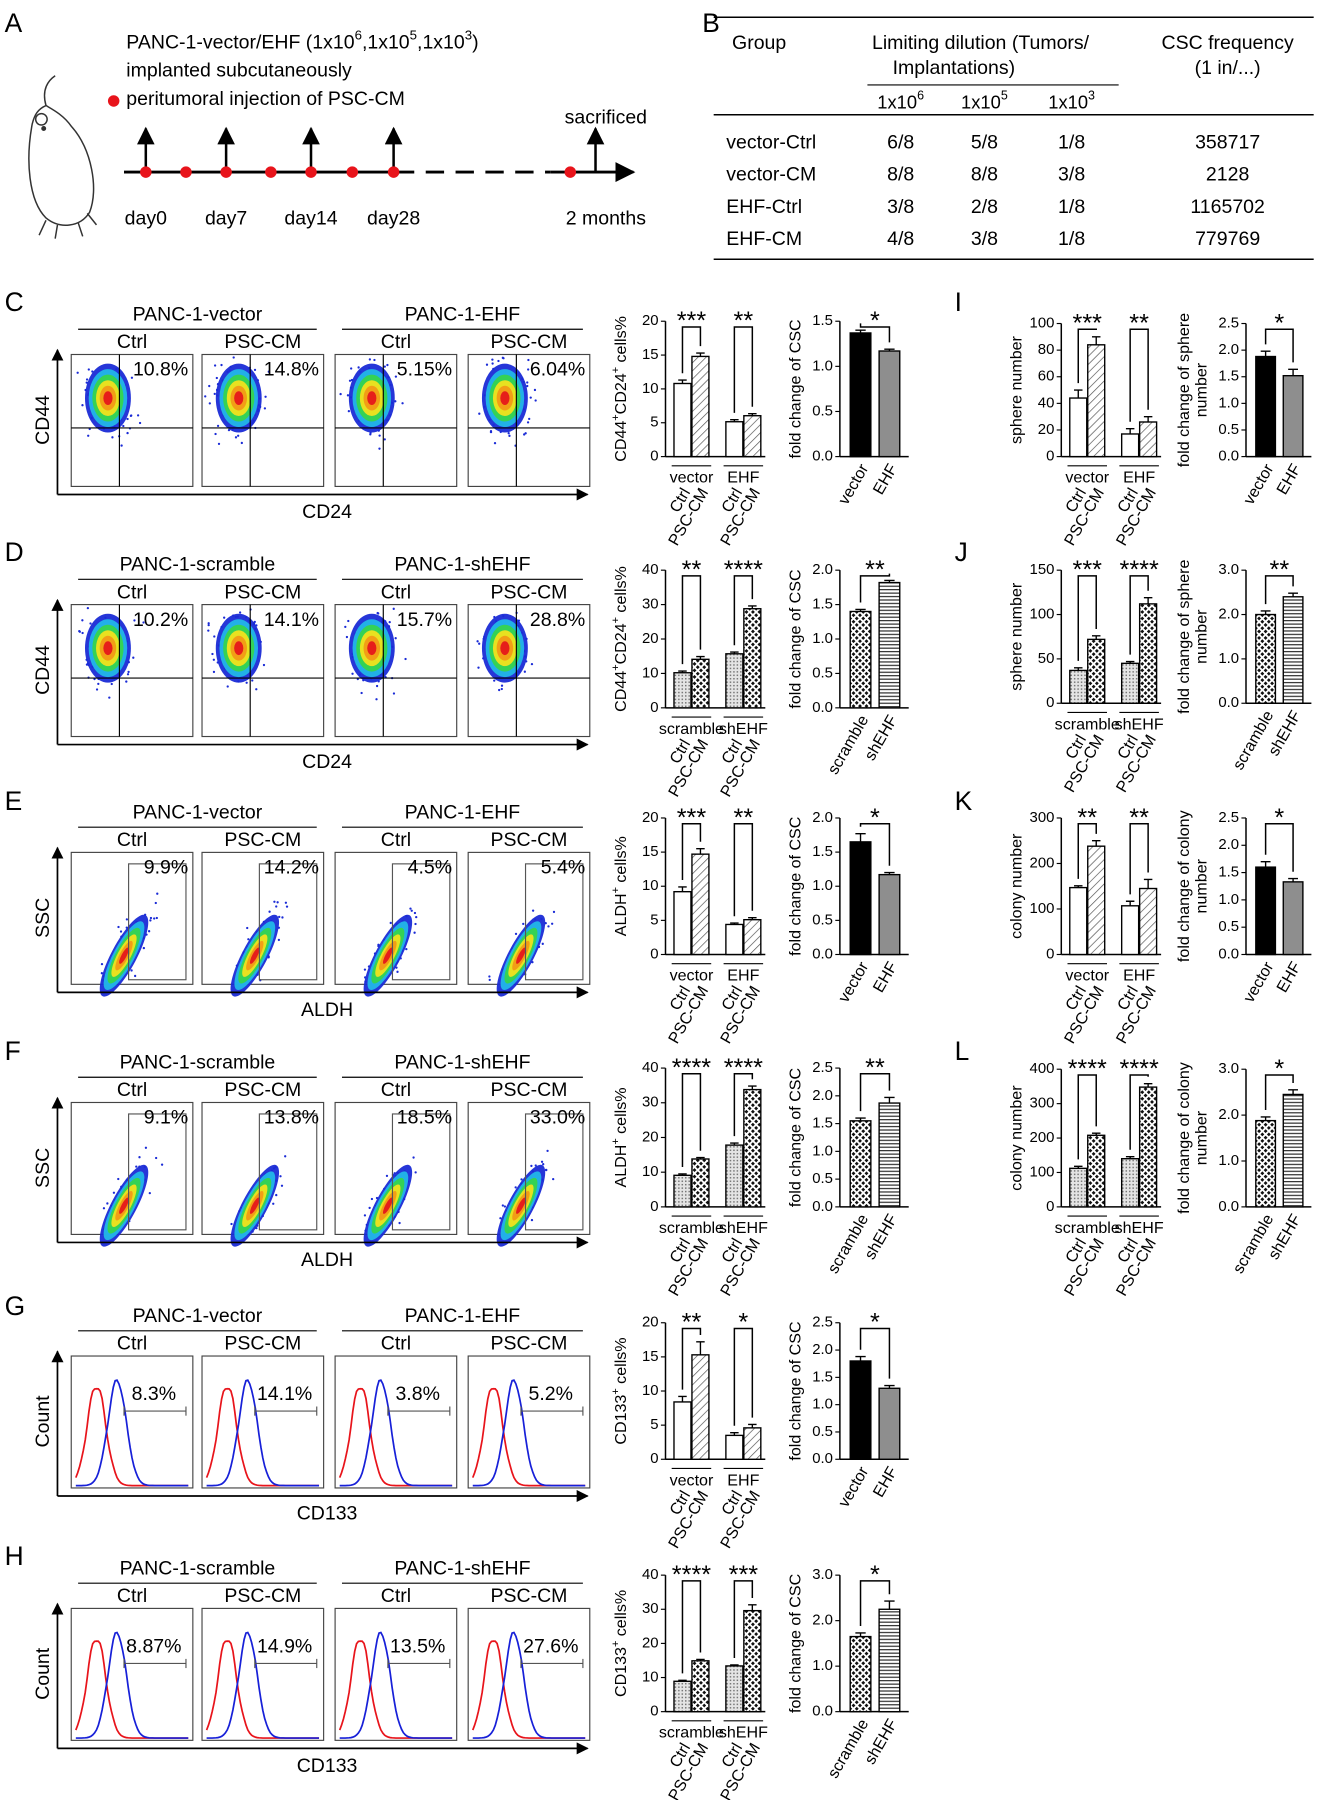 Image resolution: width=1331 pixels, height=1800 pixels. I want to click on gate-percent: 18.5%, so click(424, 1118).